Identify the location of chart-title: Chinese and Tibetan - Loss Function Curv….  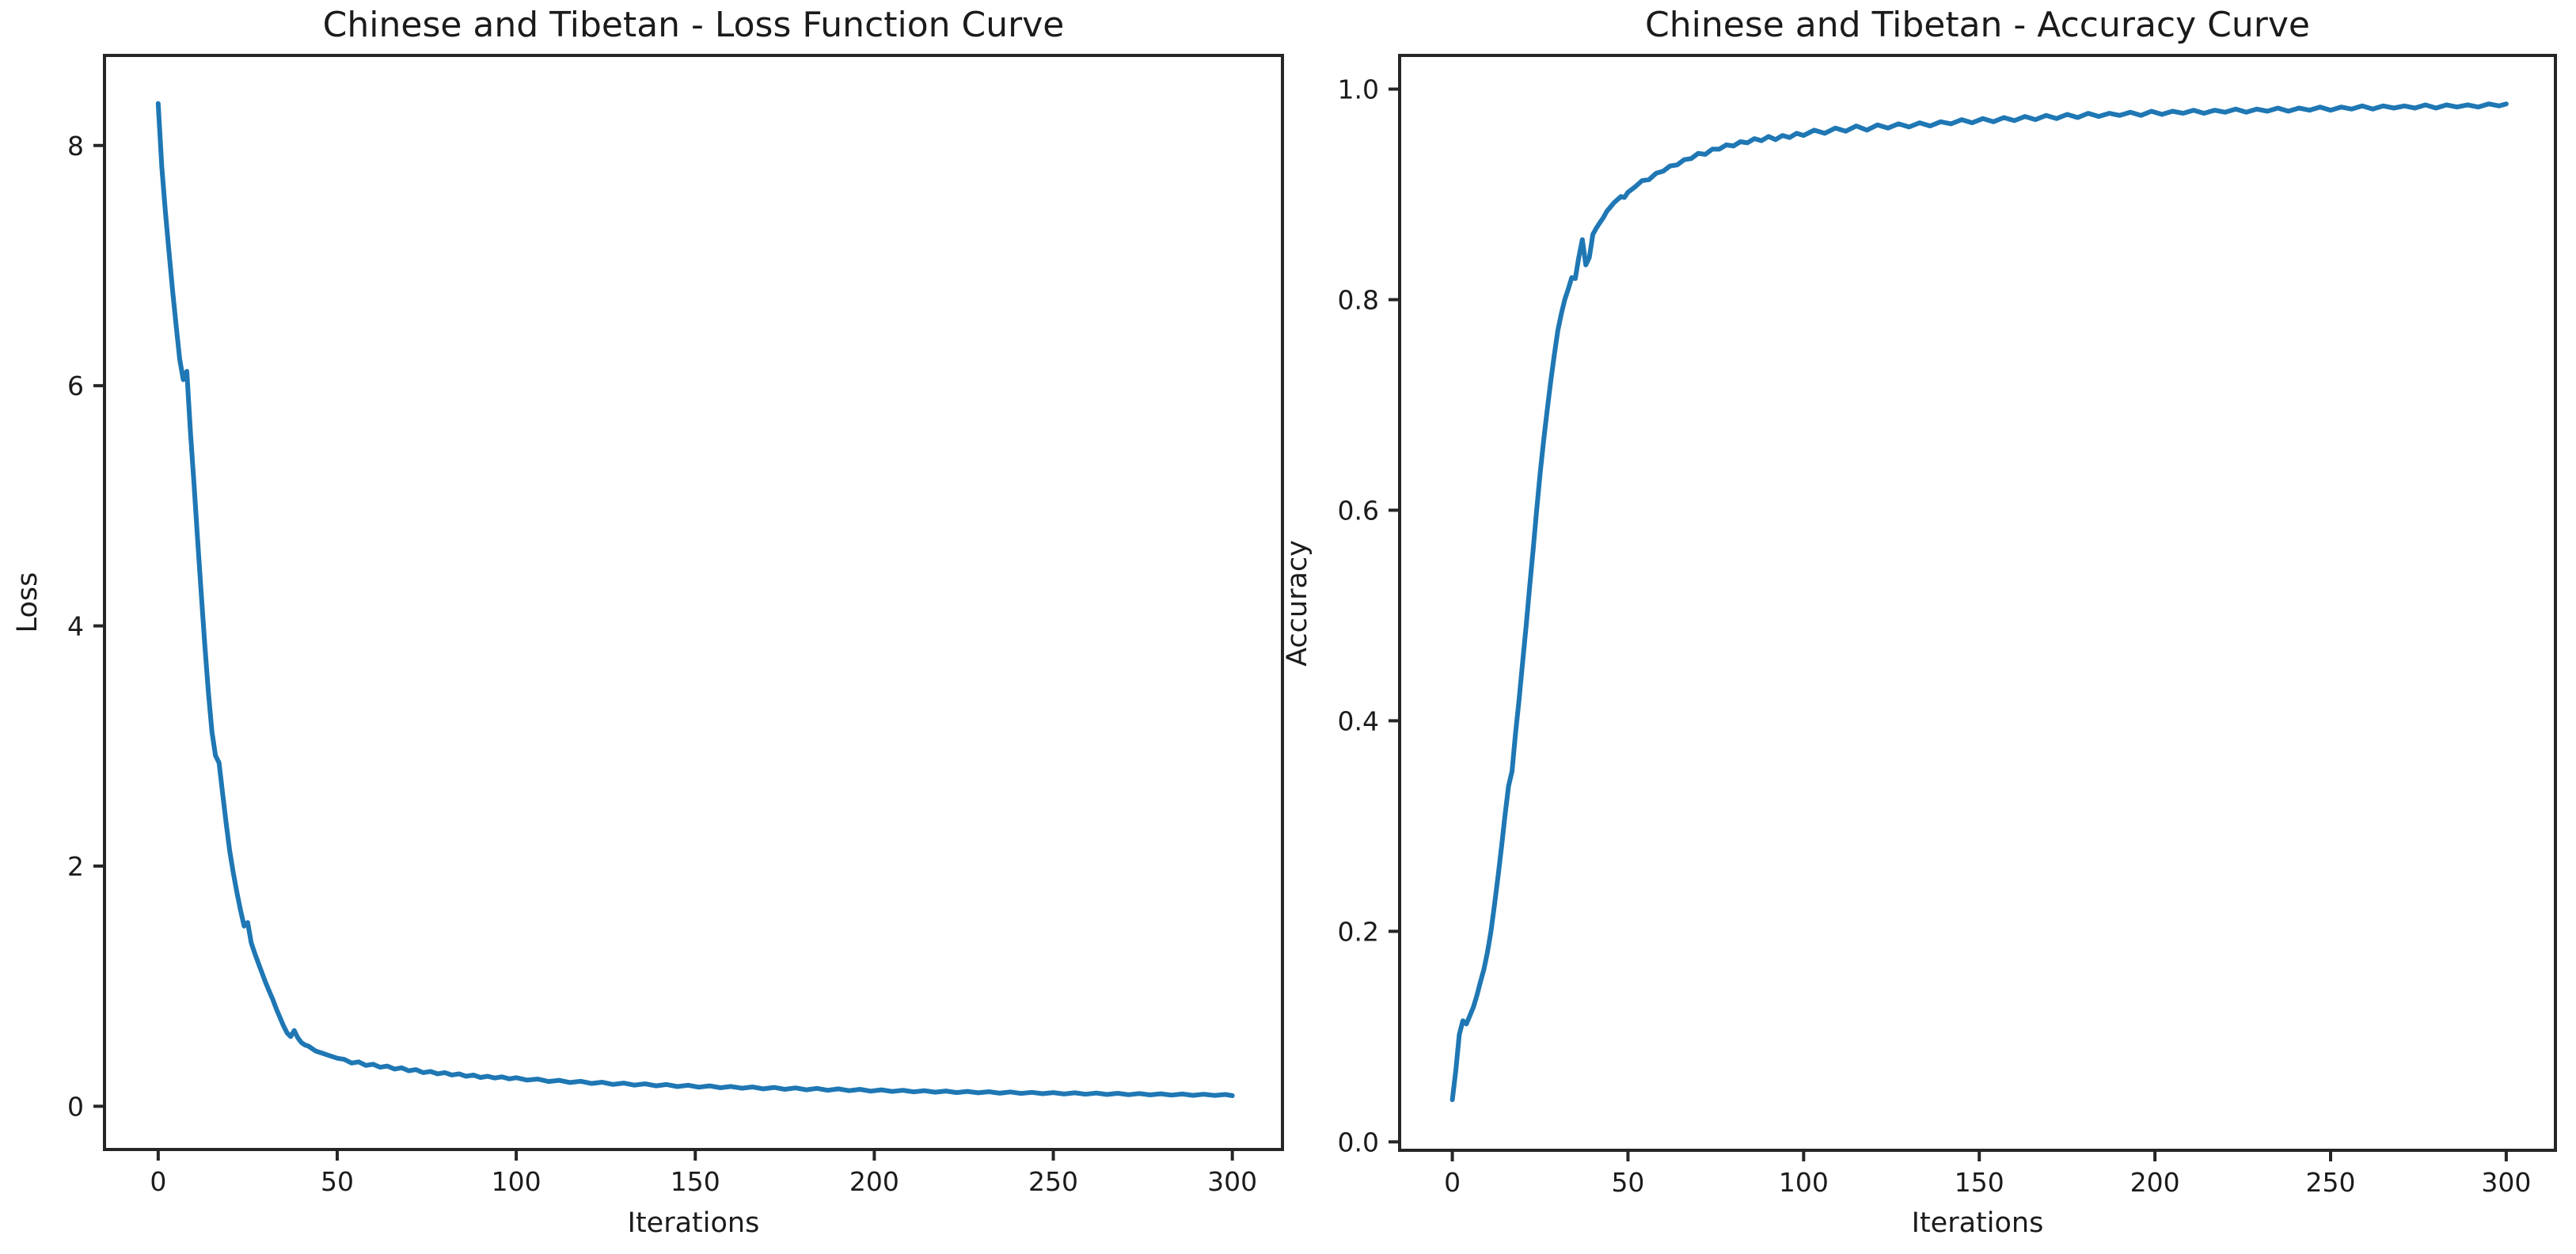
(694, 25).